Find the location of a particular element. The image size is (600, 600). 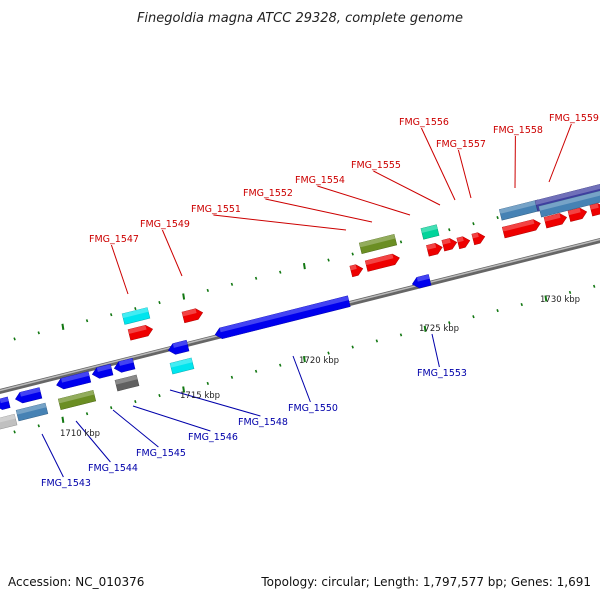

gene-label-forward: FMG_1547 is located at coordinates (114, 239).